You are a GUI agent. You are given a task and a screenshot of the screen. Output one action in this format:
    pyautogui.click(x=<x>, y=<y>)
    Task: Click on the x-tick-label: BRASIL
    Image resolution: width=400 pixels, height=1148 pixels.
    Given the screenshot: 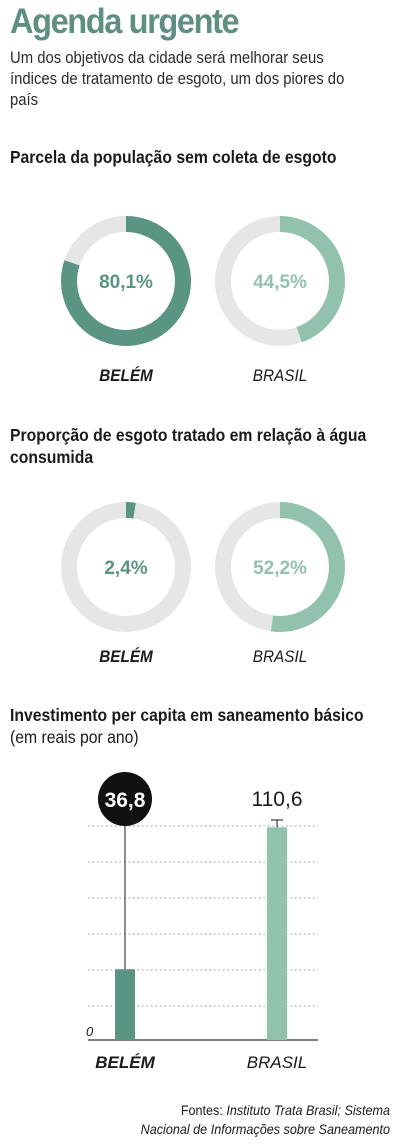 What is the action you would take?
    pyautogui.click(x=277, y=1062)
    